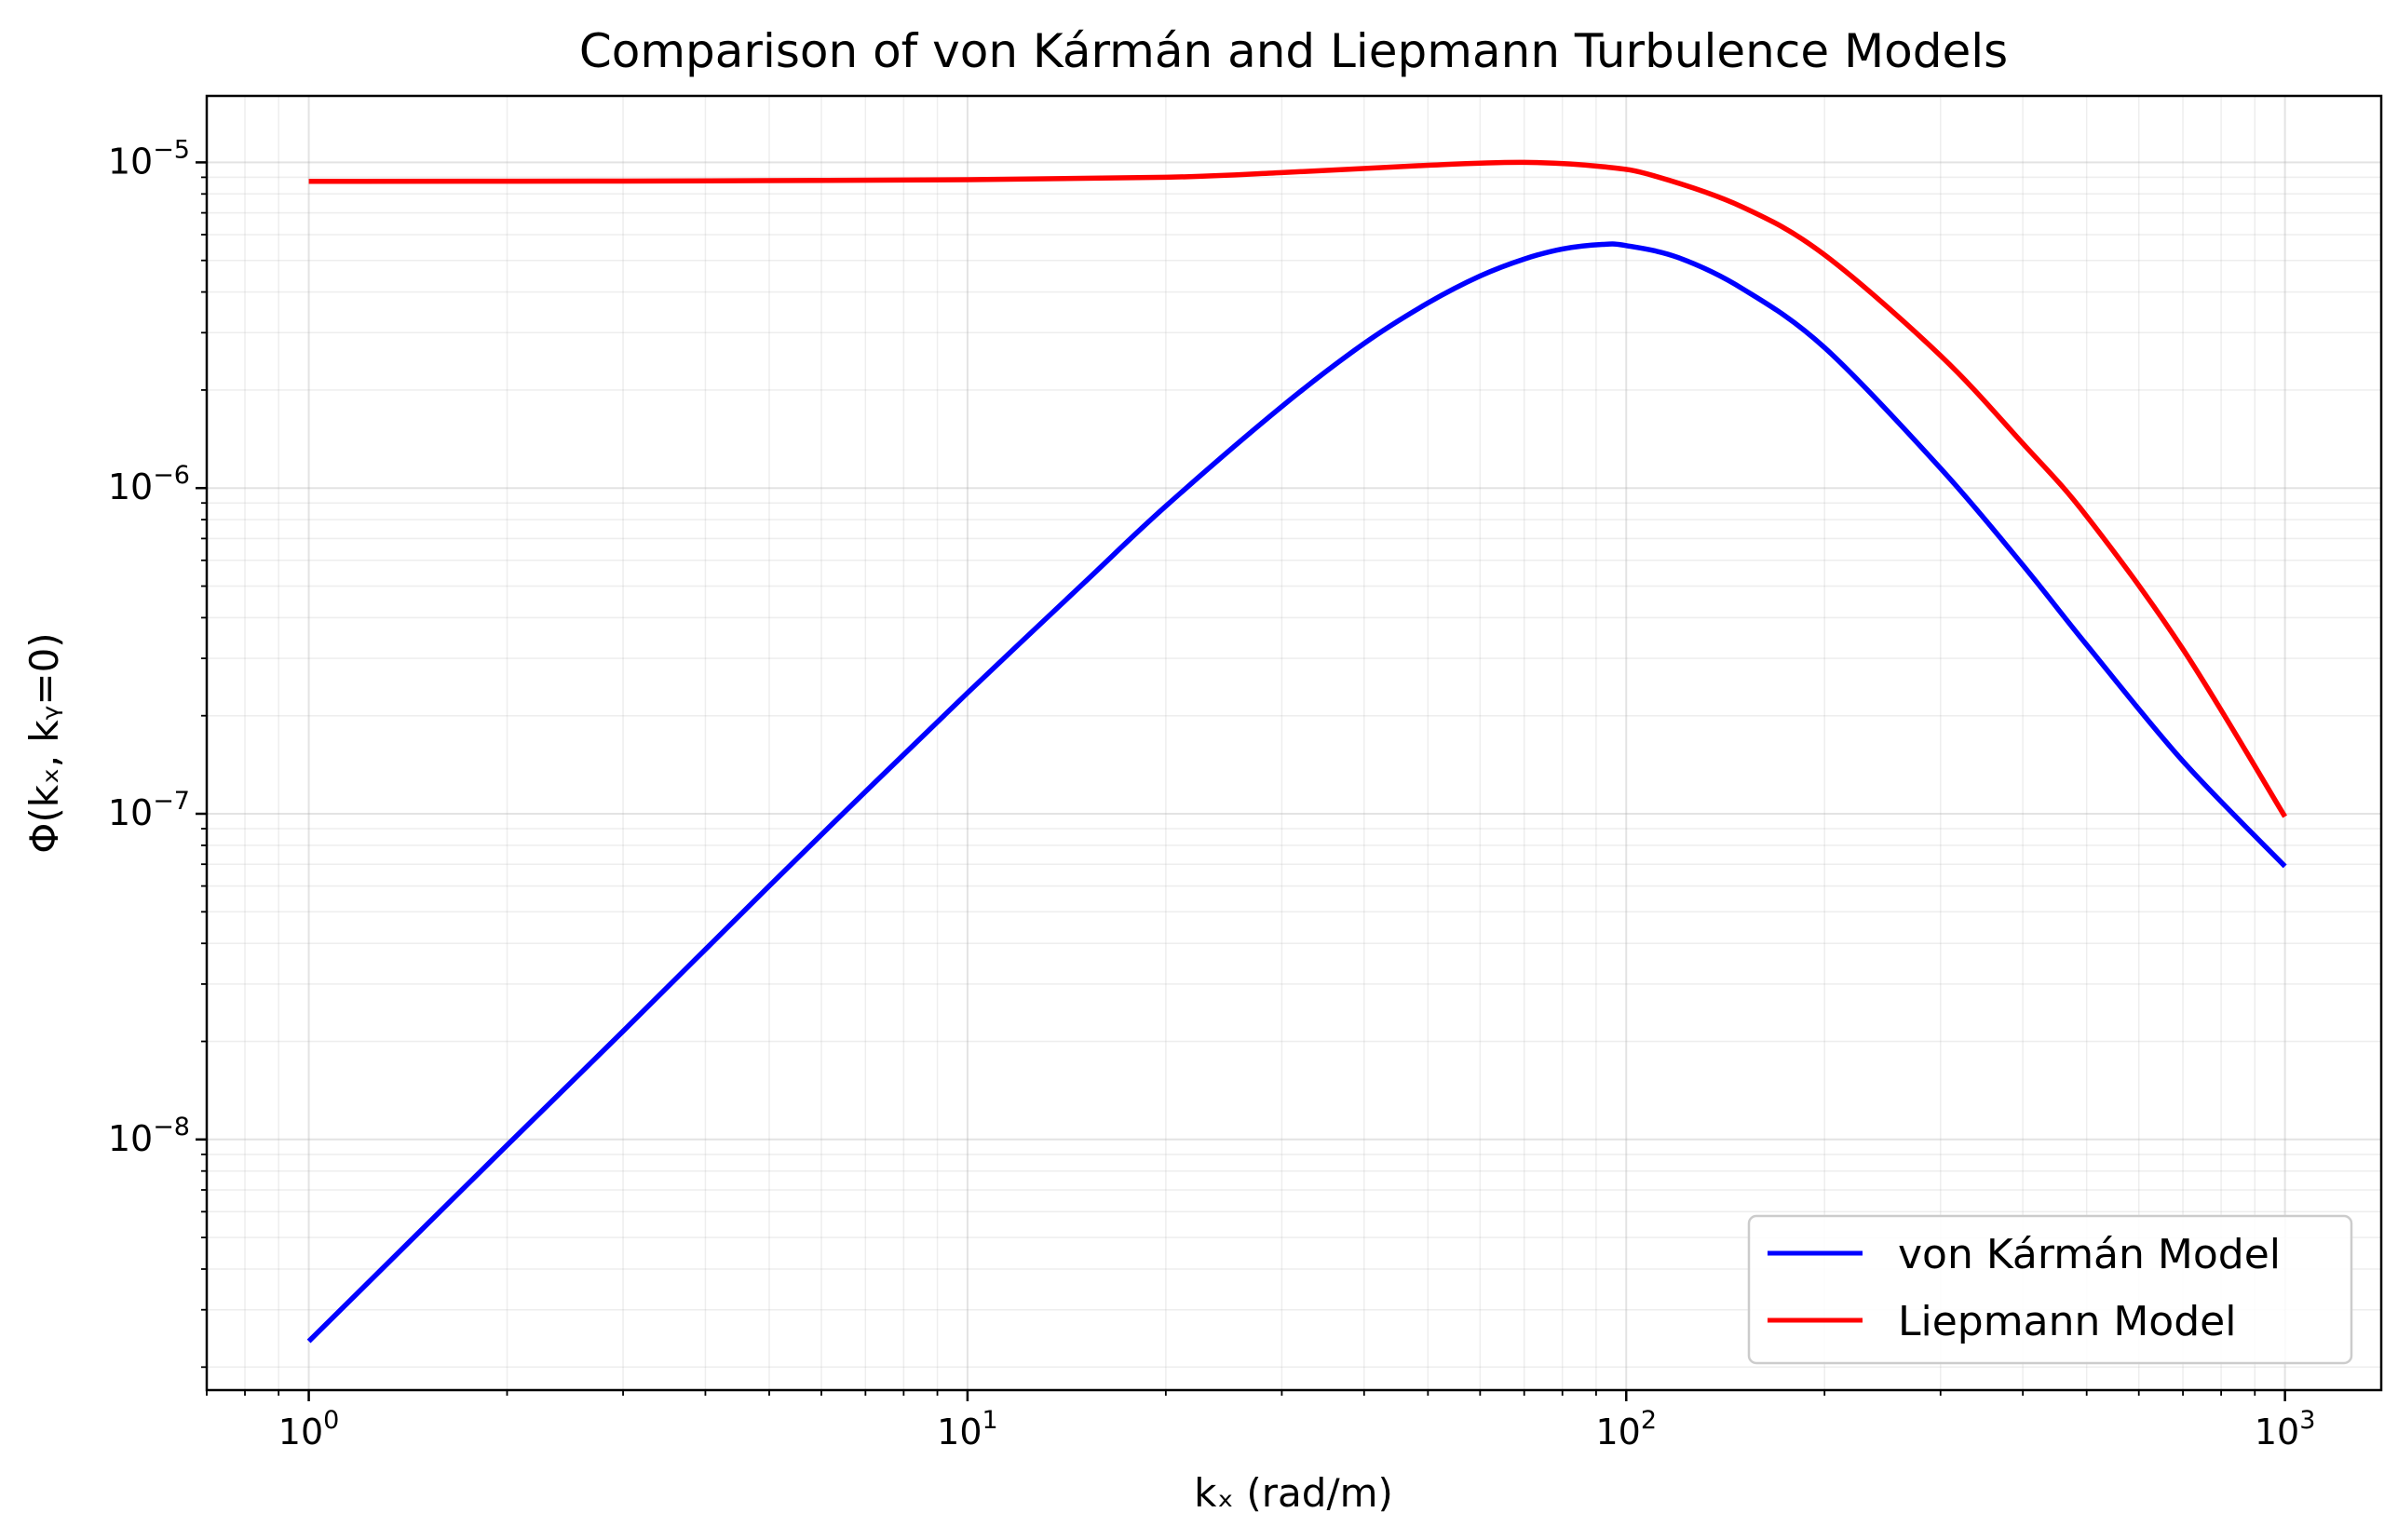 This screenshot has width=2398, height=1540. Describe the element at coordinates (2285, 1429) in the screenshot. I see `x-tick-label: 103` at that location.